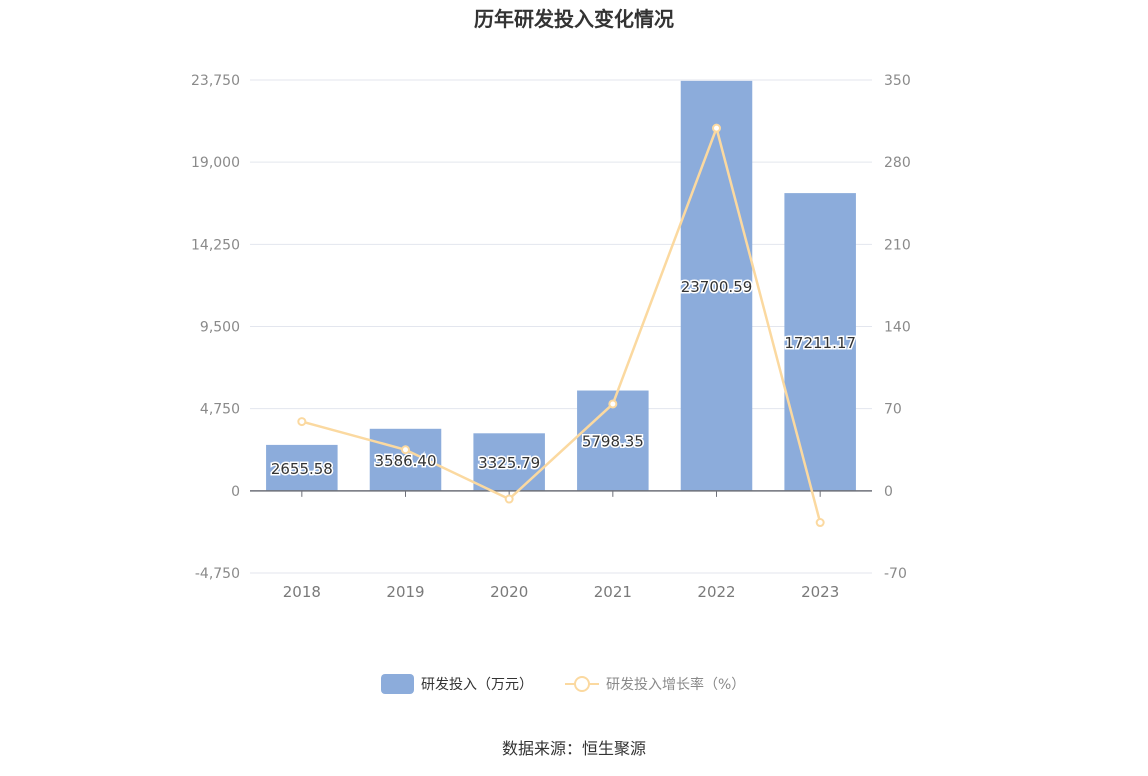 The width and height of the screenshot is (1148, 776). What do you see at coordinates (477, 685) in the screenshot?
I see `legend-bar-label: 研发投入（万元）` at bounding box center [477, 685].